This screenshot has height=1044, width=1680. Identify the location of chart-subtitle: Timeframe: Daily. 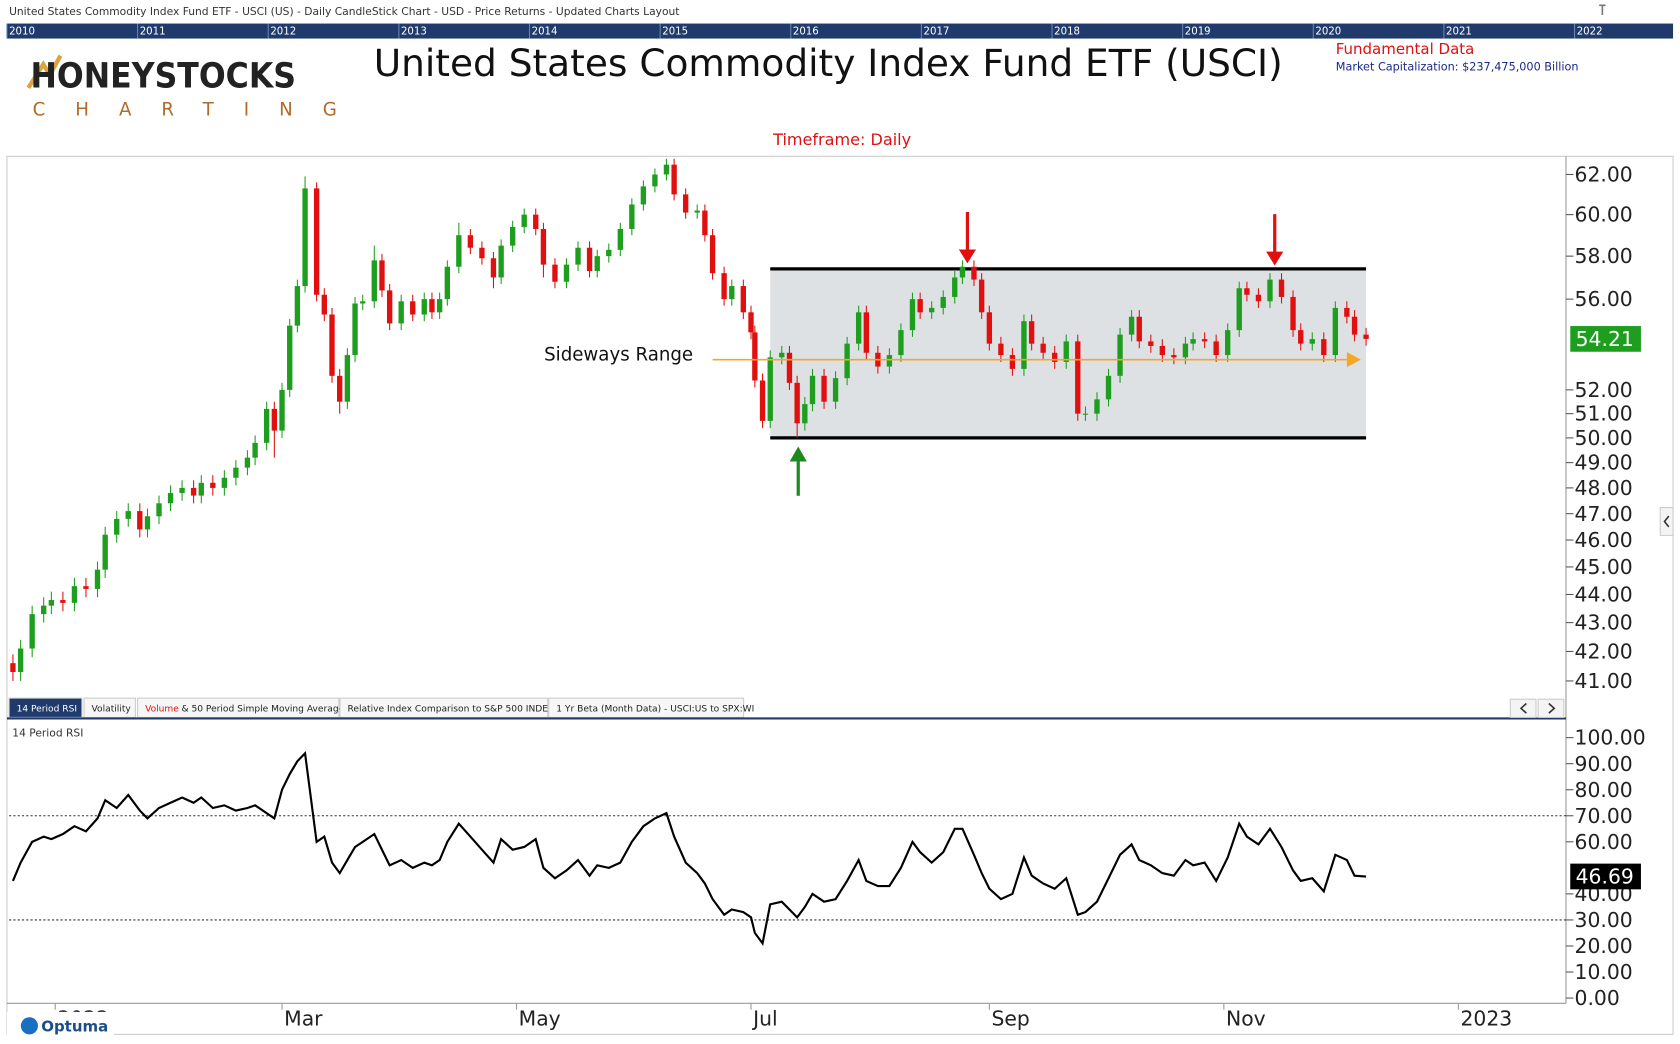
(841, 139).